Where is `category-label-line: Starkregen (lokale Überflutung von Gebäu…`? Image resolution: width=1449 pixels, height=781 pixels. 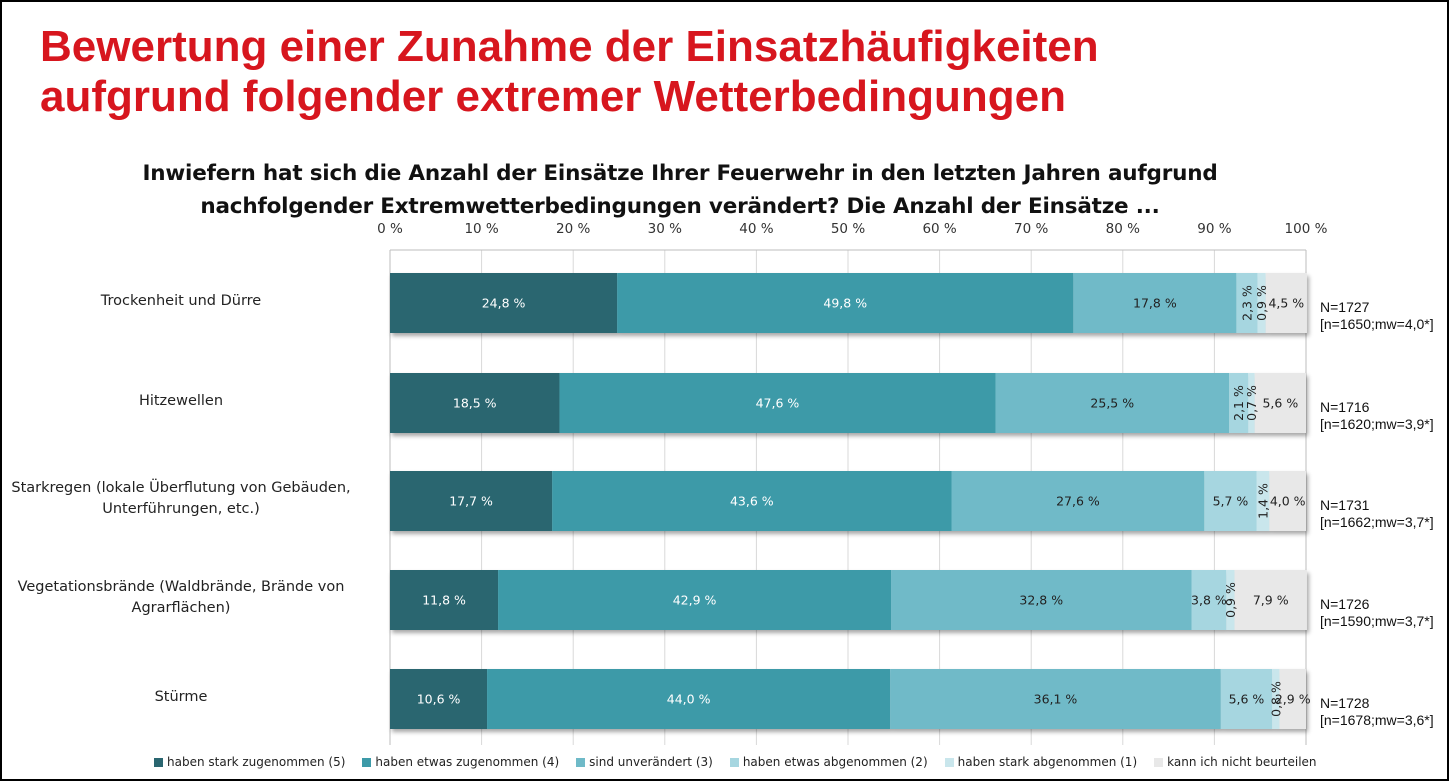 category-label-line: Starkregen (lokale Überflutung von Gebäu… is located at coordinates (181, 488).